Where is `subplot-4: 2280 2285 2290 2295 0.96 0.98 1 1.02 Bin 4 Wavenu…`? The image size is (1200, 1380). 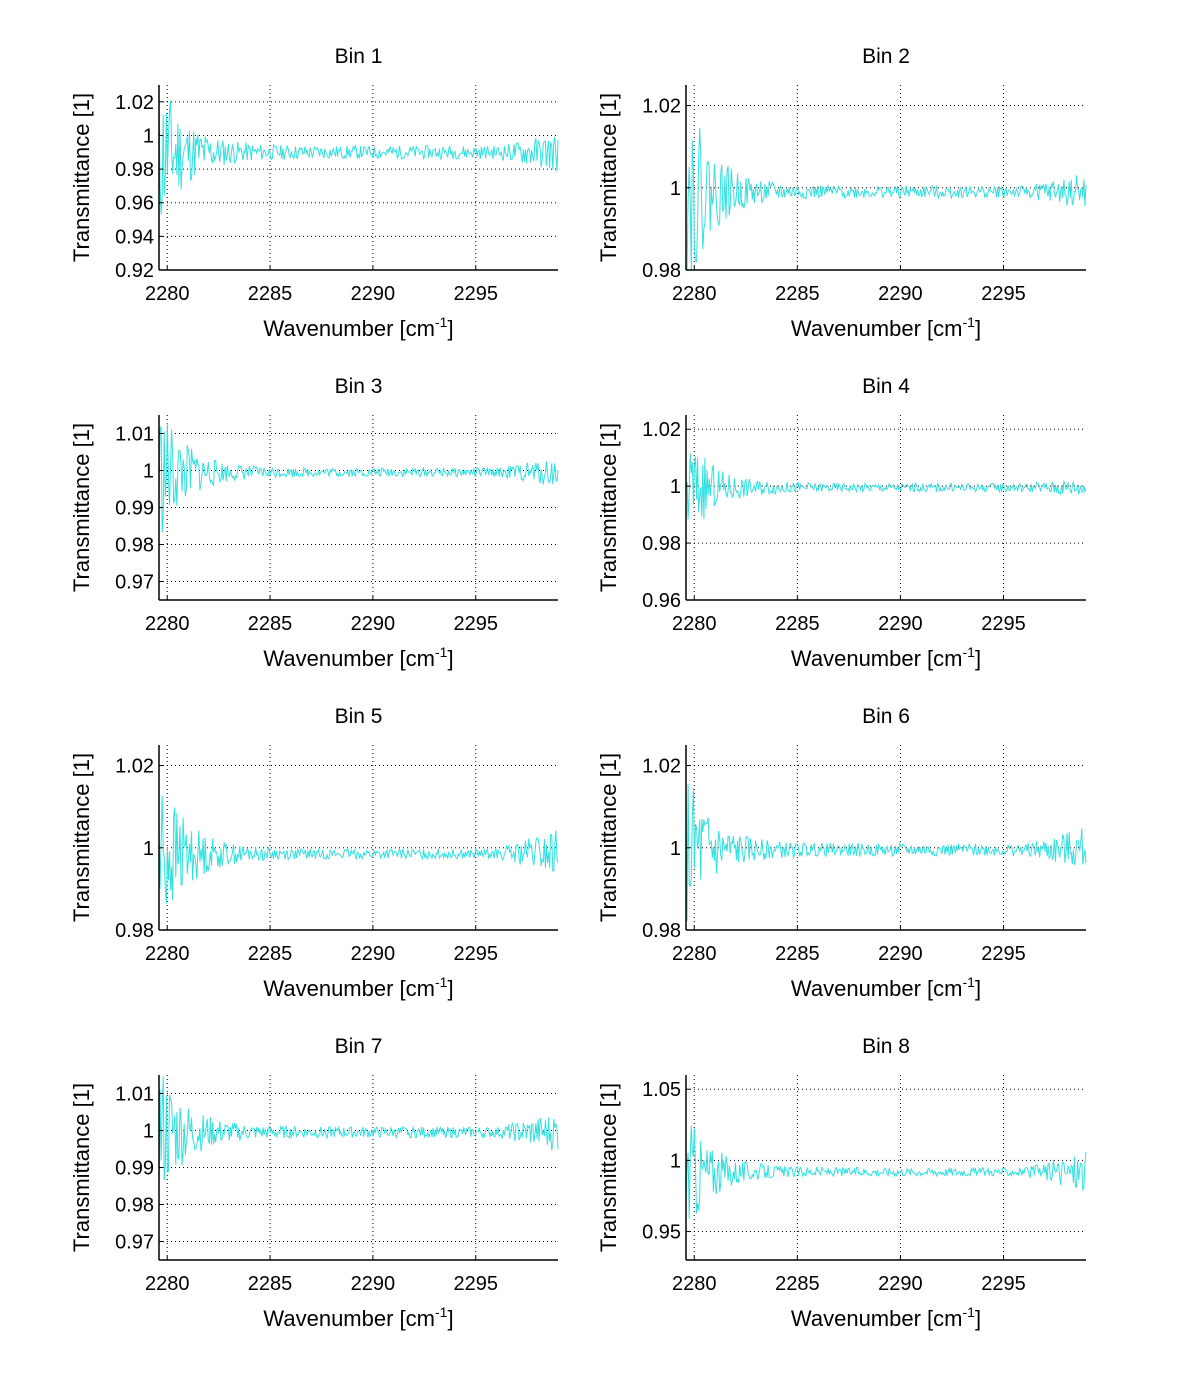
subplot-4: 2280 2285 2290 2295 0.96 0.98 1 1.02 Bin 4 Wavenu… is located at coordinates (841, 523).